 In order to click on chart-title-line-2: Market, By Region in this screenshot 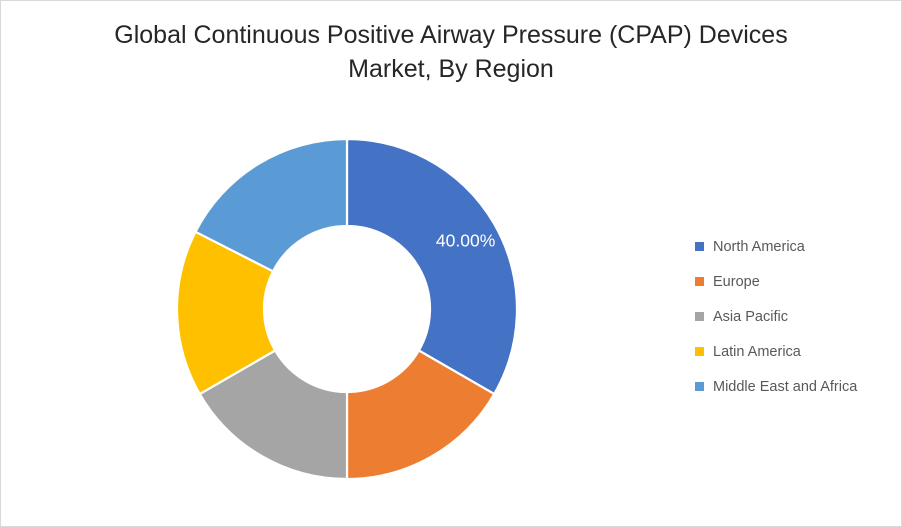, I will do `click(451, 68)`.